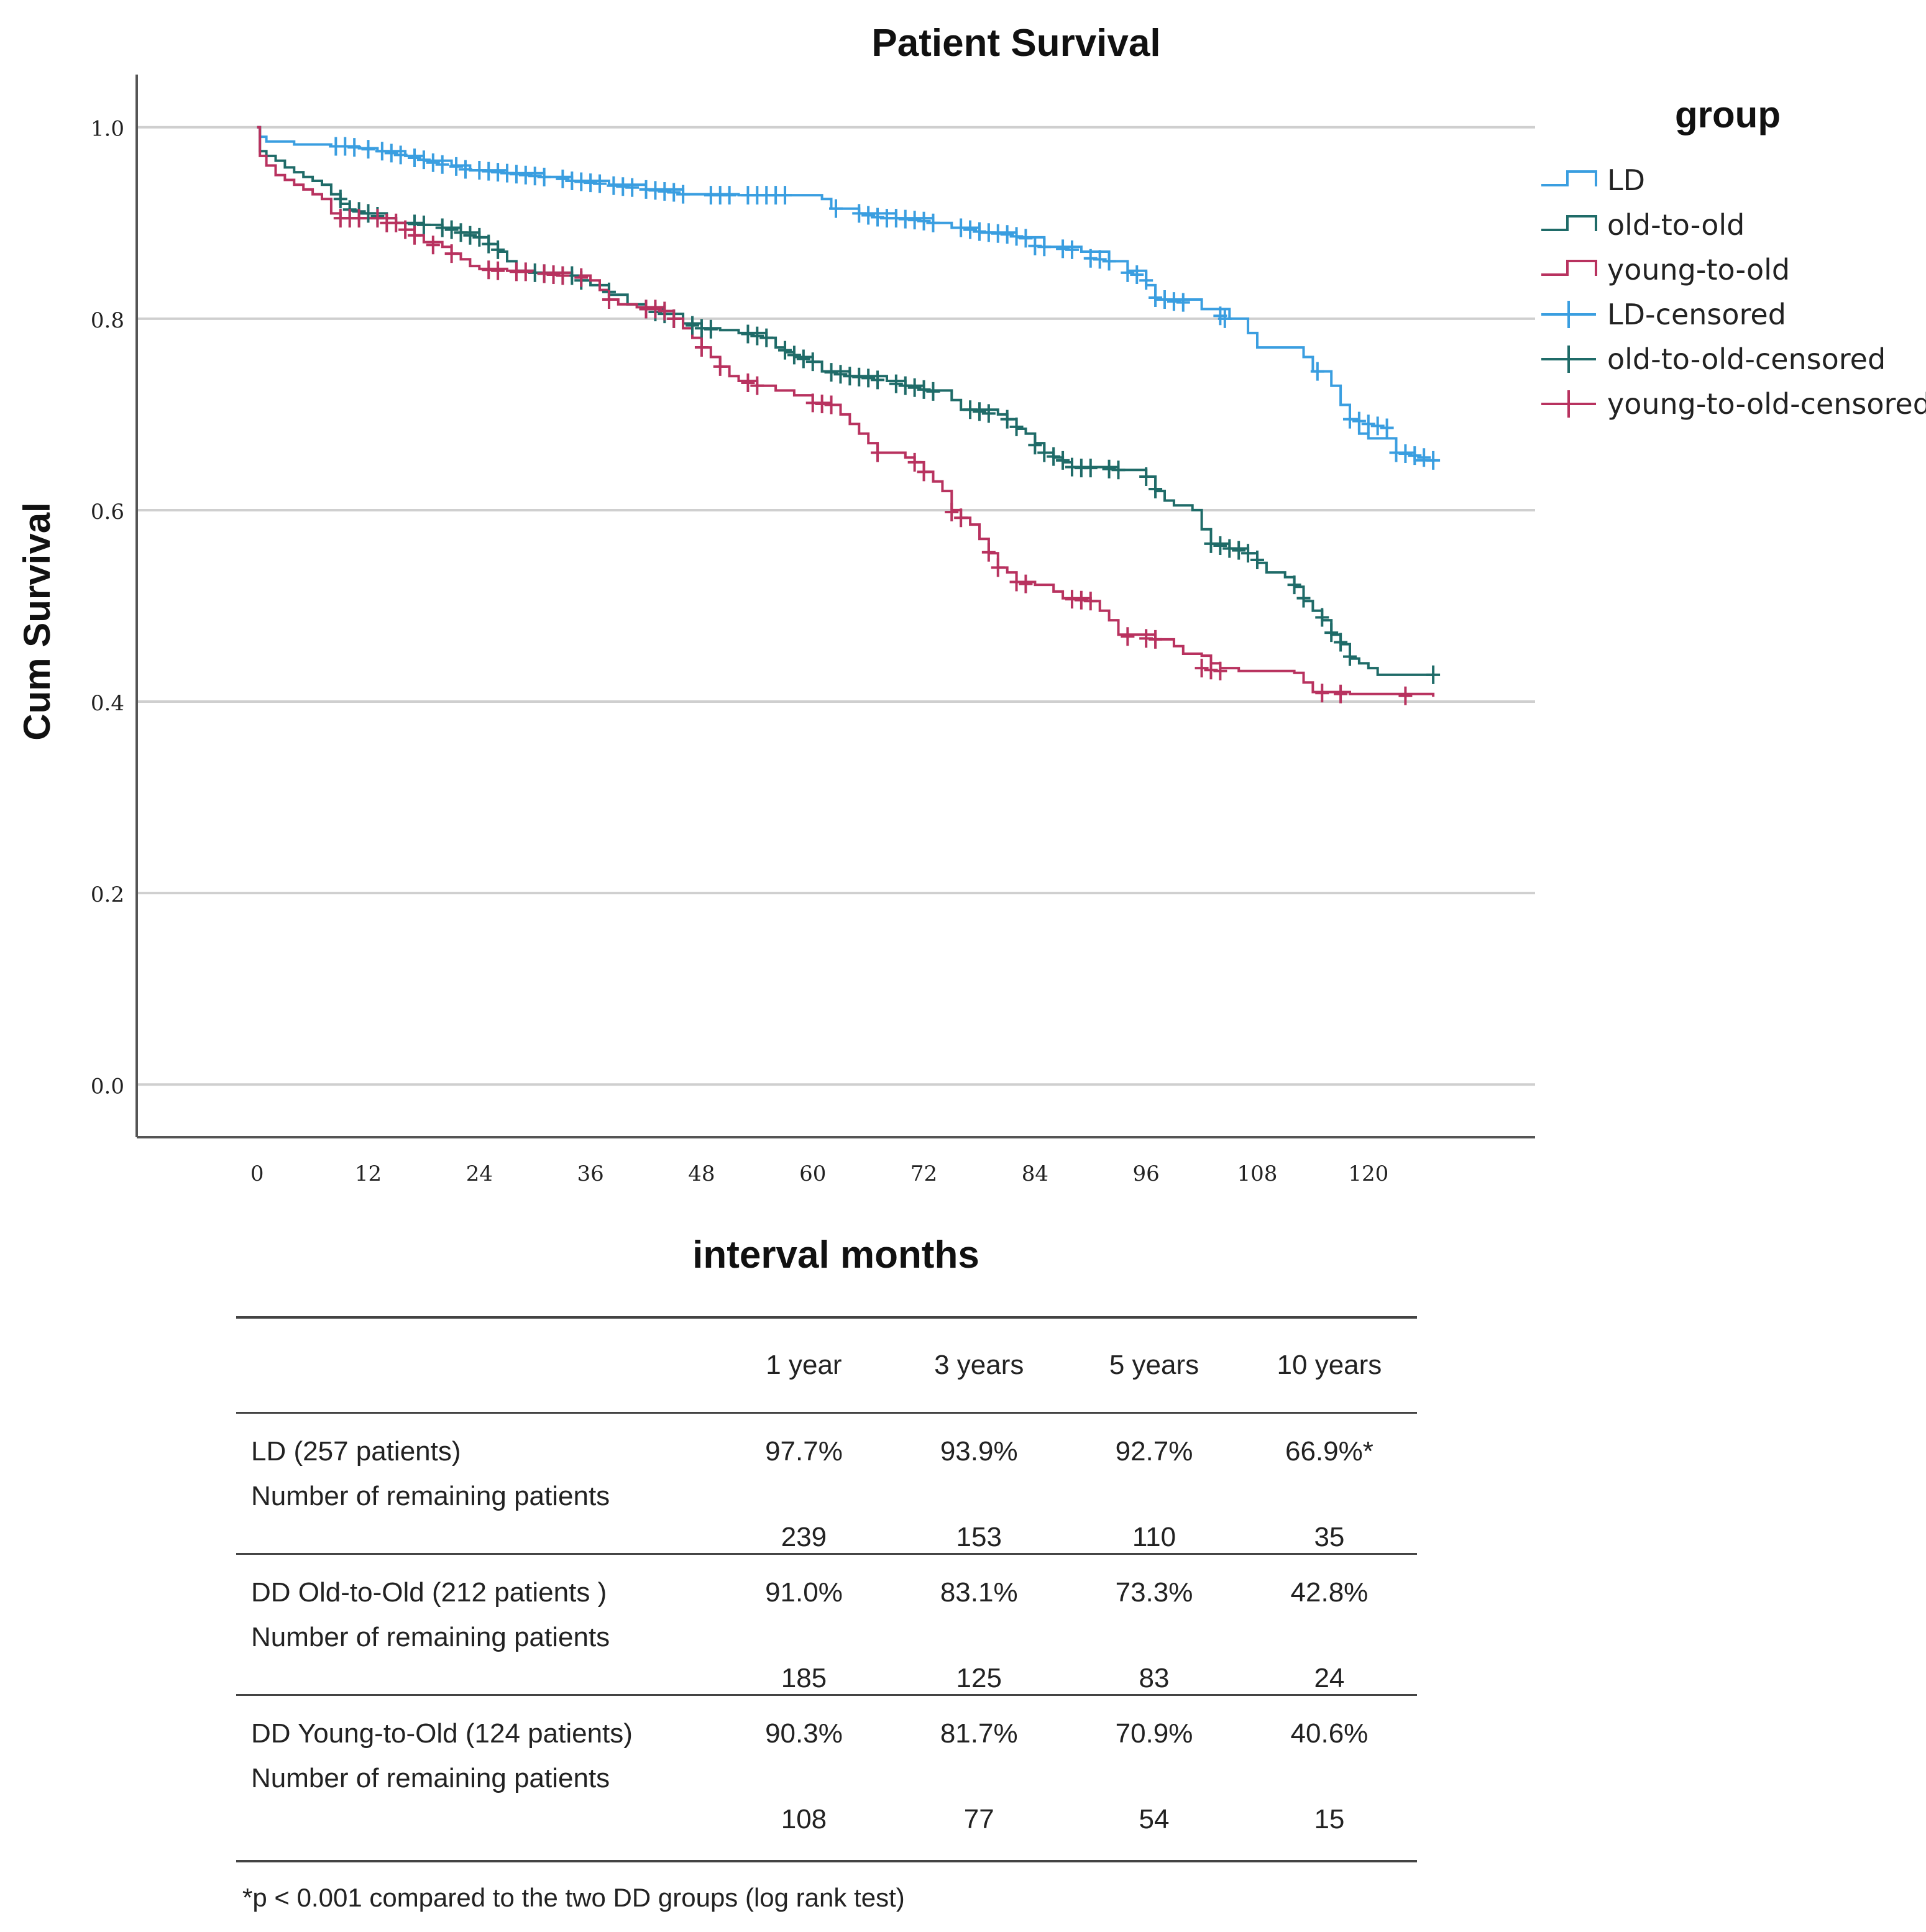 This screenshot has width=1926, height=1932. Describe the element at coordinates (1154, 1451) in the screenshot. I see `survival-value: 92.7%` at that location.